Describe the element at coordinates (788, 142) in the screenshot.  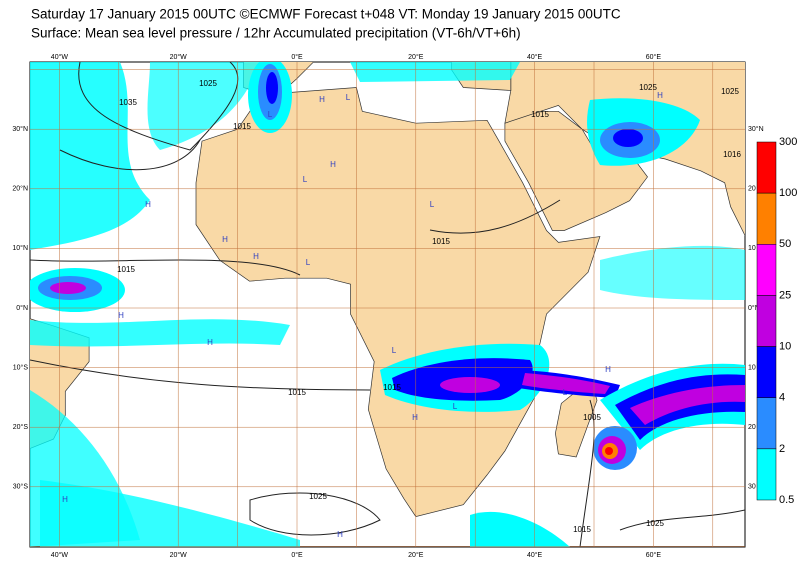
I see `legend-label: 300` at that location.